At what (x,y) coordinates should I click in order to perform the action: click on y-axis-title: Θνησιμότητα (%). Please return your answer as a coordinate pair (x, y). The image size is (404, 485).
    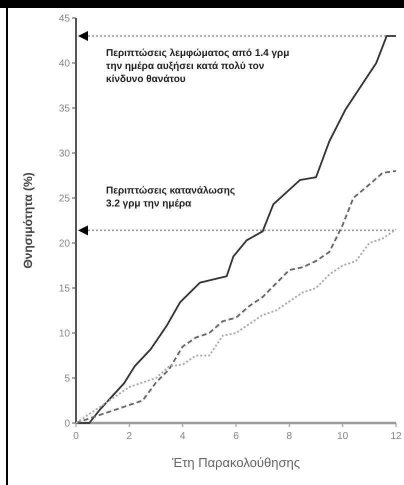
    Looking at the image, I should click on (28, 220).